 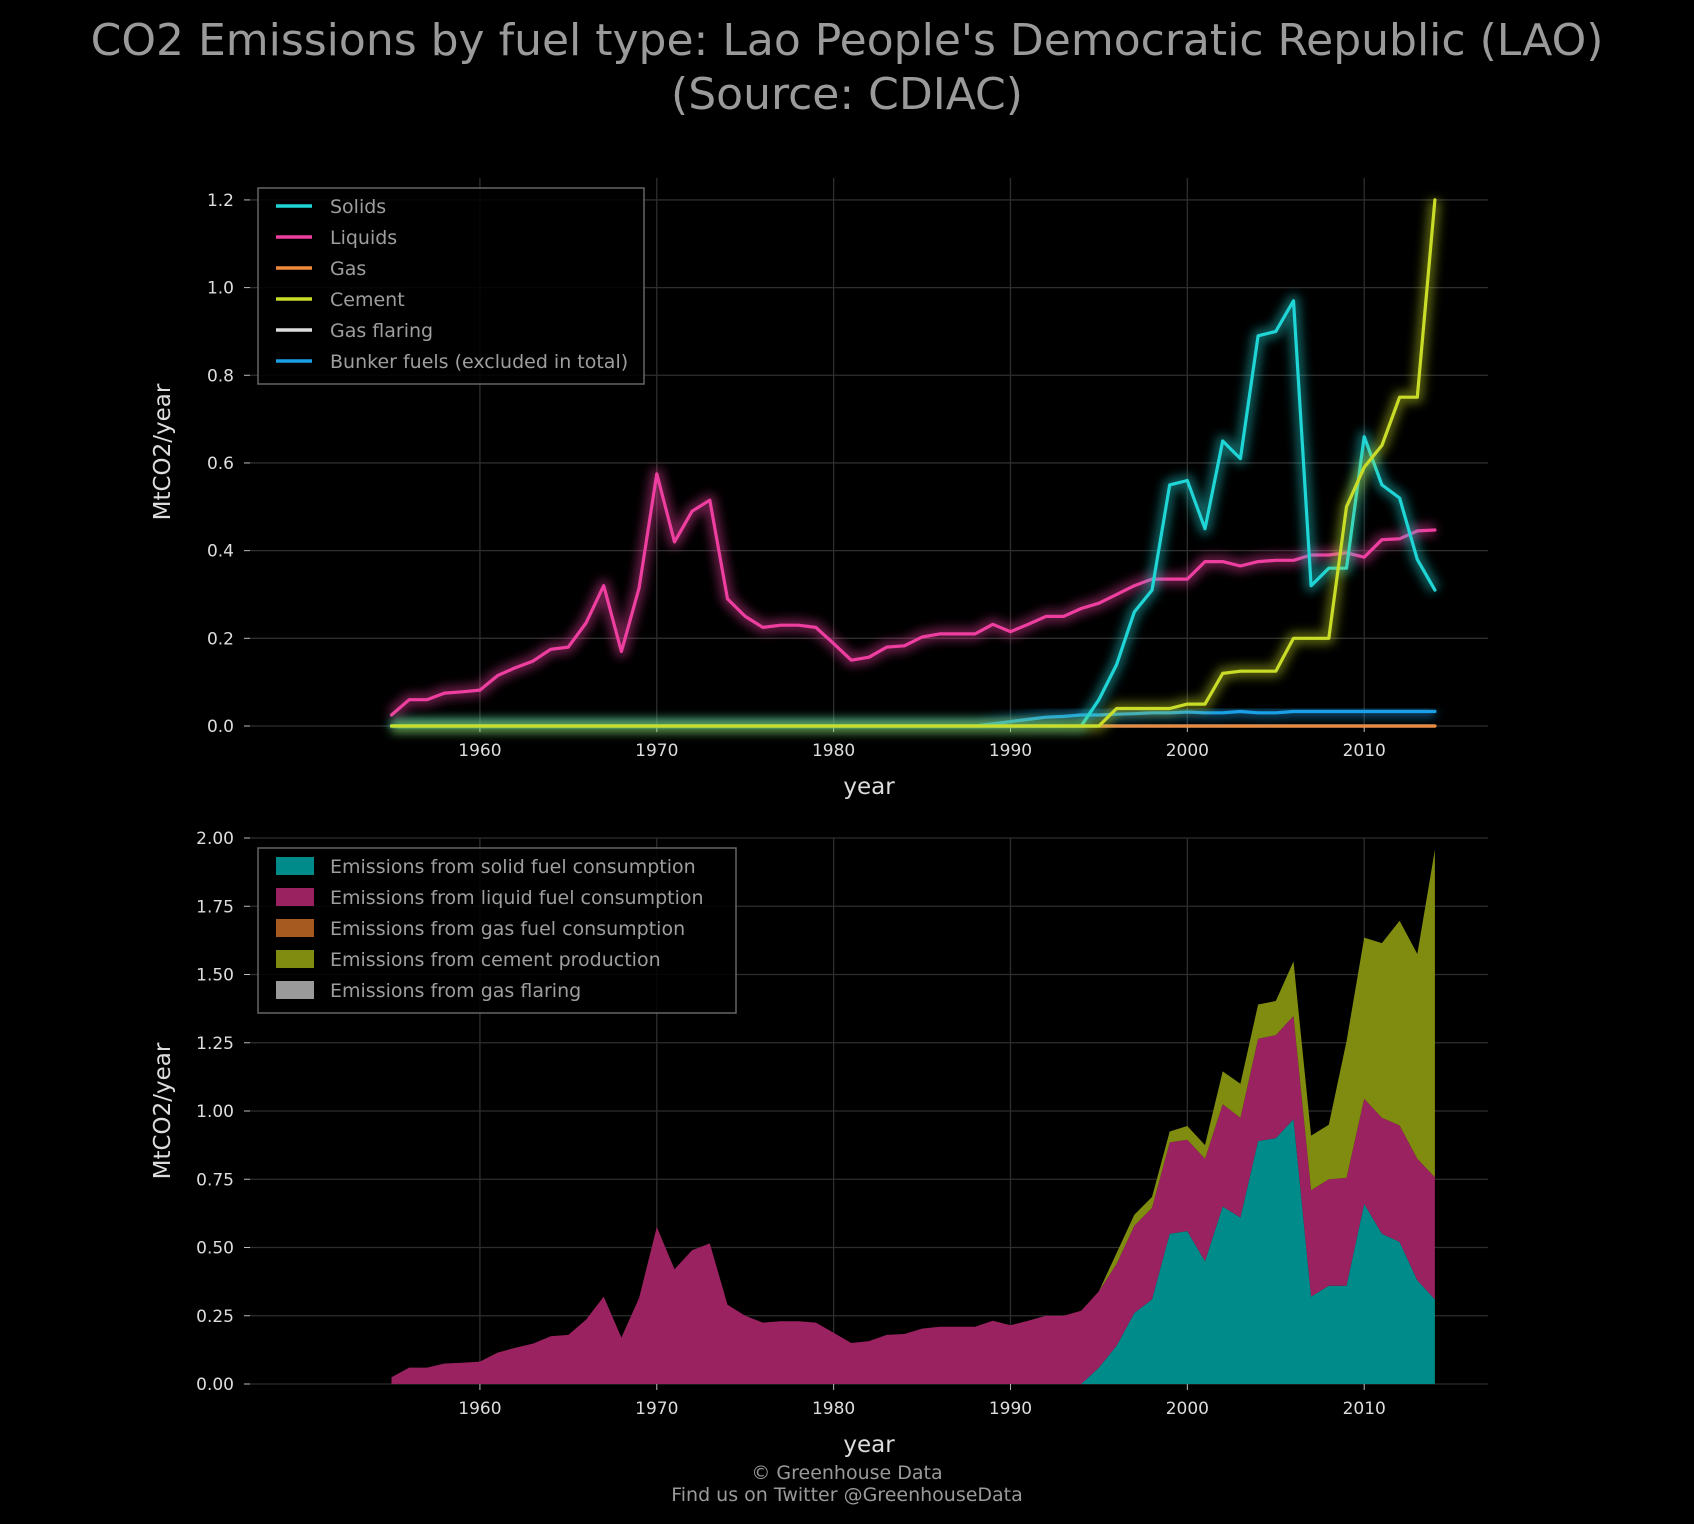 What do you see at coordinates (513, 867) in the screenshot?
I see `emissions-from-solid-fuel-consumption-legend-label: Emissions from solid fuel consumption` at bounding box center [513, 867].